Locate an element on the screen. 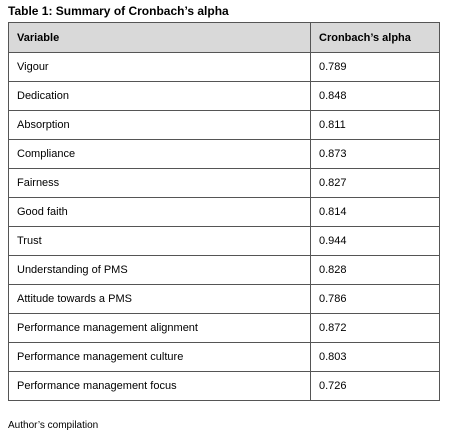 The width and height of the screenshot is (453, 444). variable-cell: Performance management alignment is located at coordinates (159, 328).